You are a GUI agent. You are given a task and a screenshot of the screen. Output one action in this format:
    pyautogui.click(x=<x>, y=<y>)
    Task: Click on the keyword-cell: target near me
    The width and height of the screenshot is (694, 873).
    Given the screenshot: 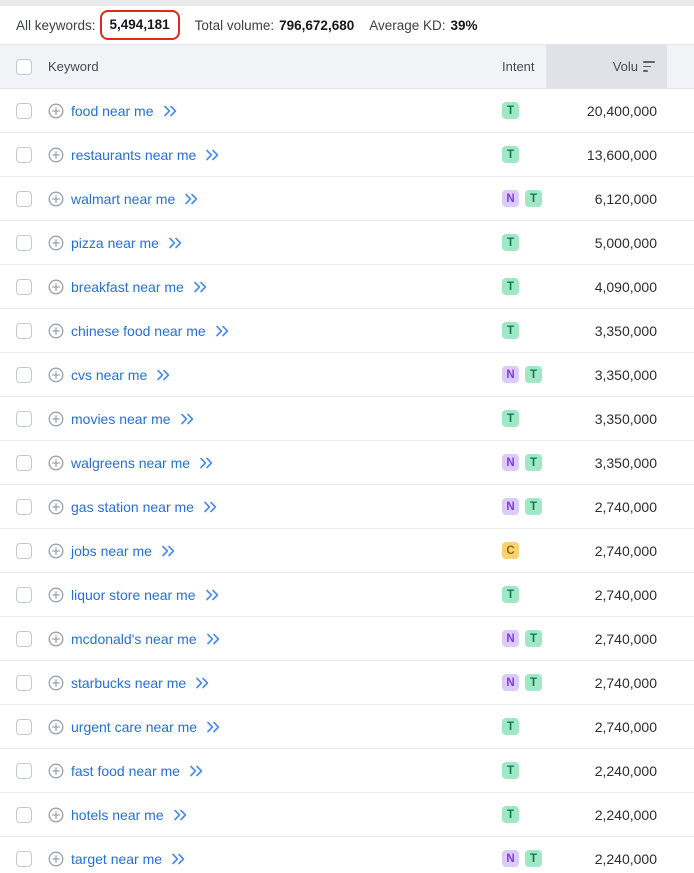 What is the action you would take?
    pyautogui.click(x=117, y=855)
    